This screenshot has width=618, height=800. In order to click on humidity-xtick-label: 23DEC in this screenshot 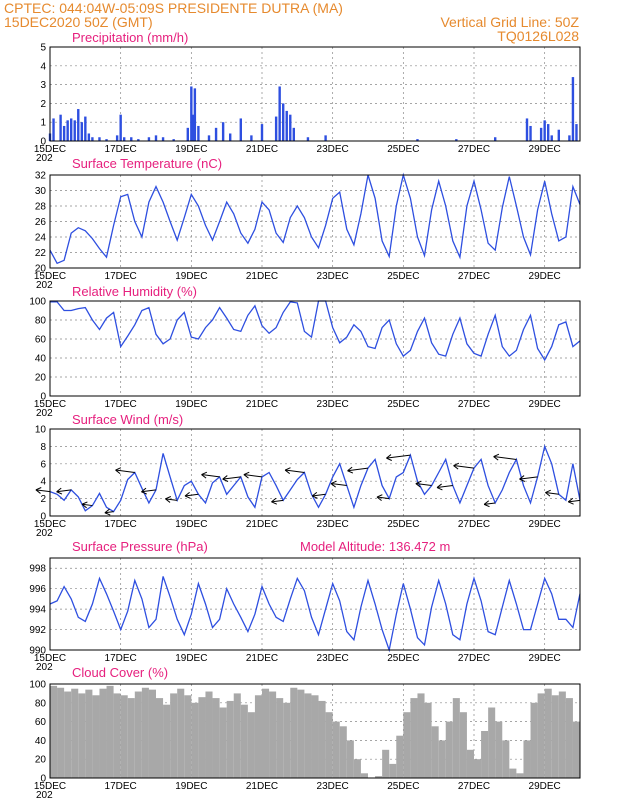, I will do `click(333, 404)`.